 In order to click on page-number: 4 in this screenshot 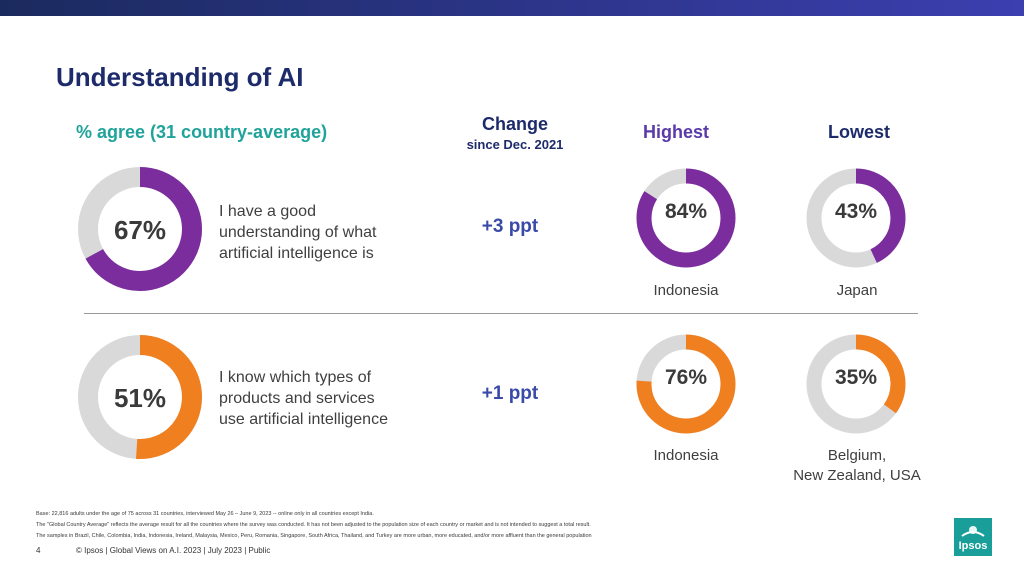, I will do `click(38, 550)`.